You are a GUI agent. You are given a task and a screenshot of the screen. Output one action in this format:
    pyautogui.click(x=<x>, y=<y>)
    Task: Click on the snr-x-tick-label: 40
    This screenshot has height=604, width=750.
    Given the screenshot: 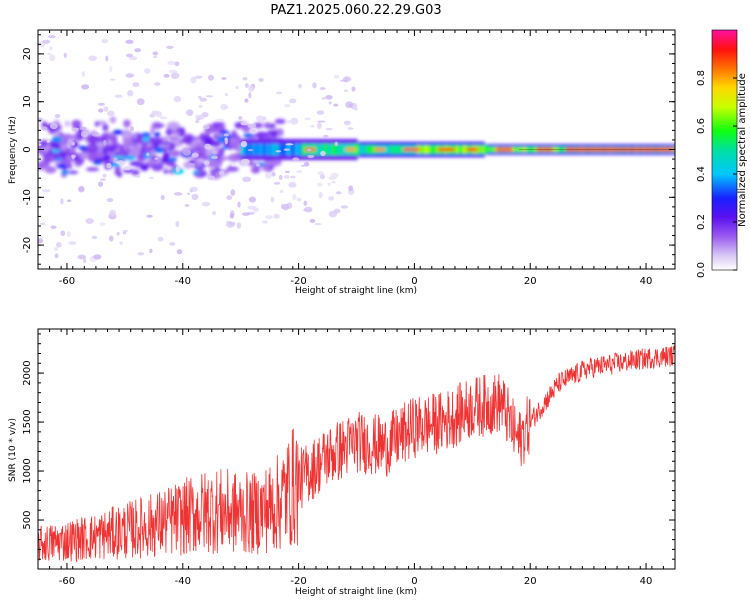 What is the action you would take?
    pyautogui.click(x=646, y=581)
    